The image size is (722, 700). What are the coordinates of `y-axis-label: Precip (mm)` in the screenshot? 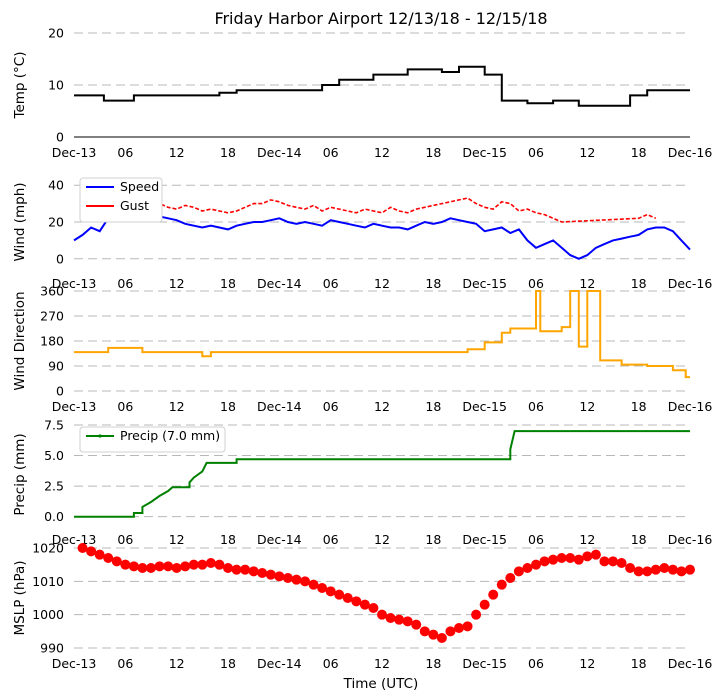 It's located at (20, 474).